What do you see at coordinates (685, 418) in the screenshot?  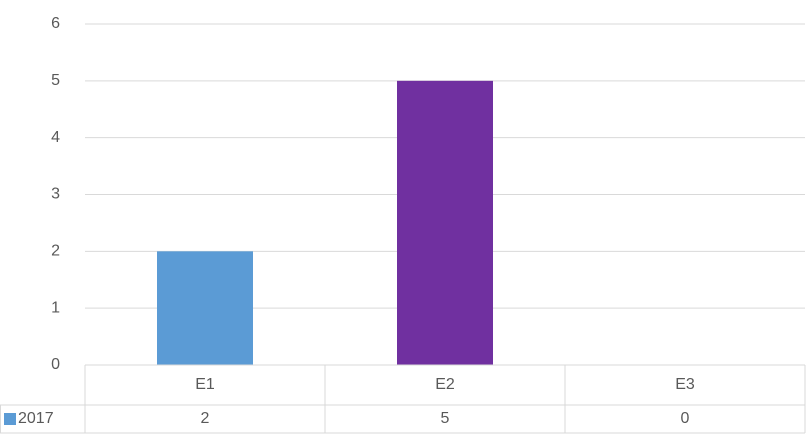 I see `data-label: 0` at bounding box center [685, 418].